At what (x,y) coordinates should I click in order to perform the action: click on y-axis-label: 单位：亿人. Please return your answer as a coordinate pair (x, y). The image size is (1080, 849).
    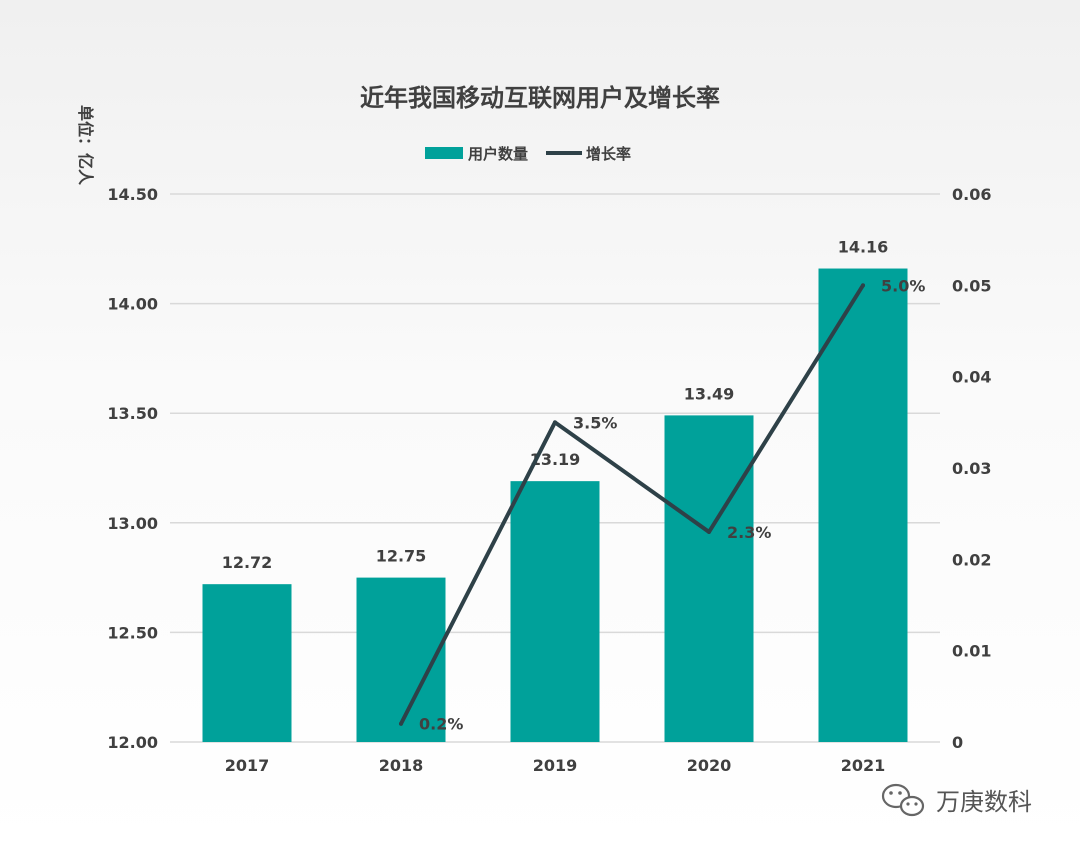
    Looking at the image, I should click on (85, 145).